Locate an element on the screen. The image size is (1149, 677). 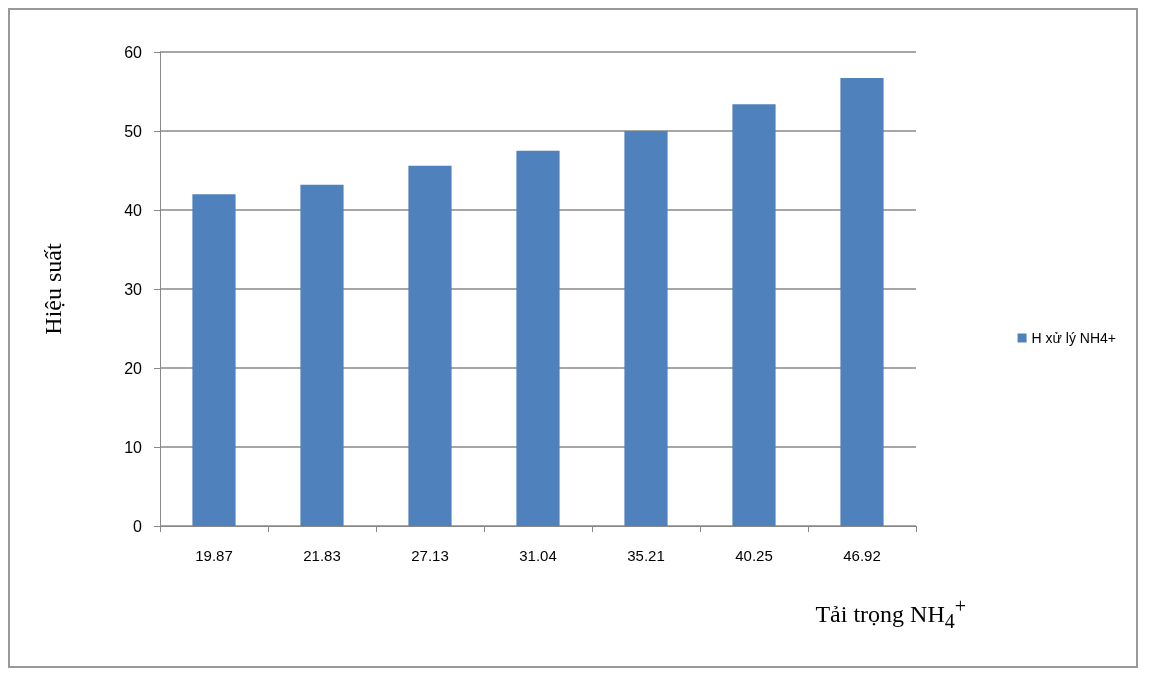
x-tick-label: 40.25 is located at coordinates (754, 555).